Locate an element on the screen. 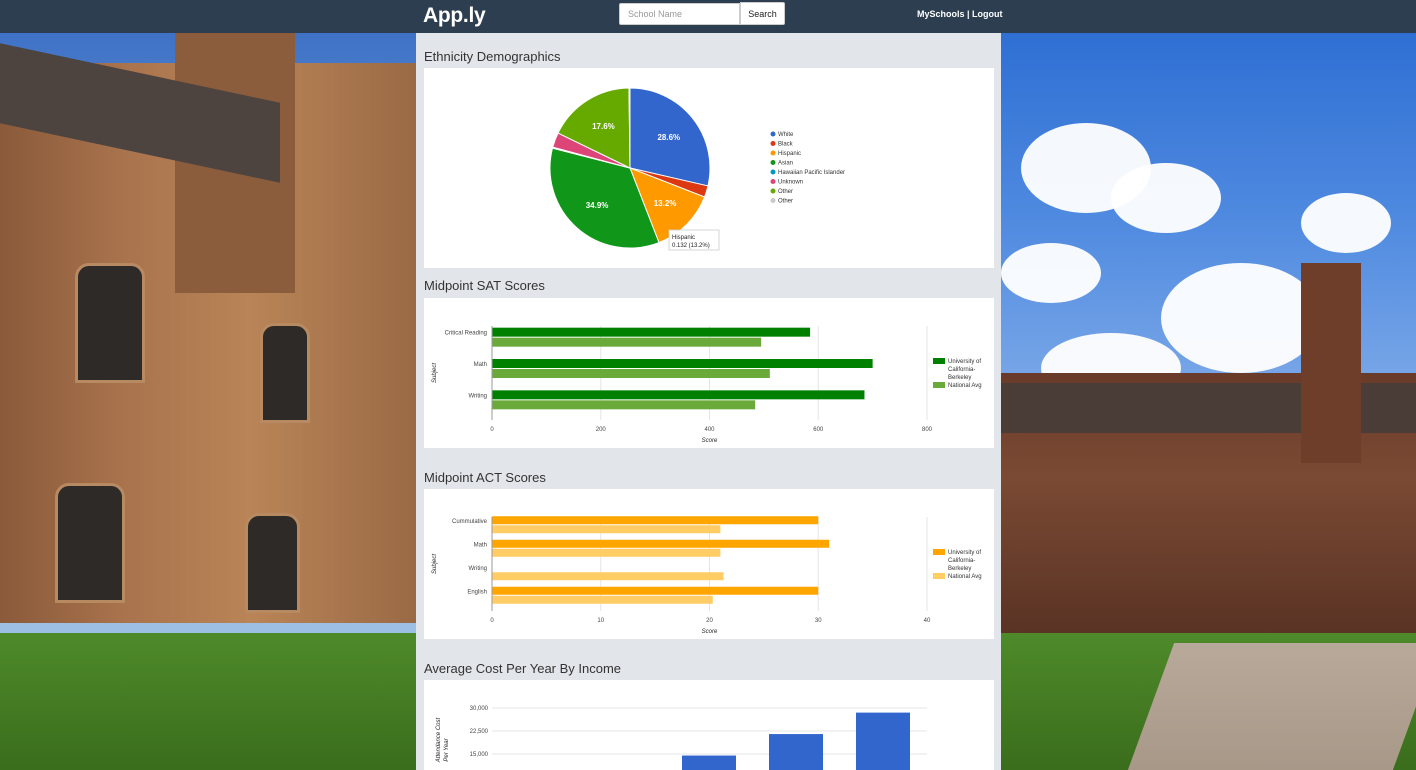 The image size is (1416, 770). legend-label: Hispanic is located at coordinates (789, 154).